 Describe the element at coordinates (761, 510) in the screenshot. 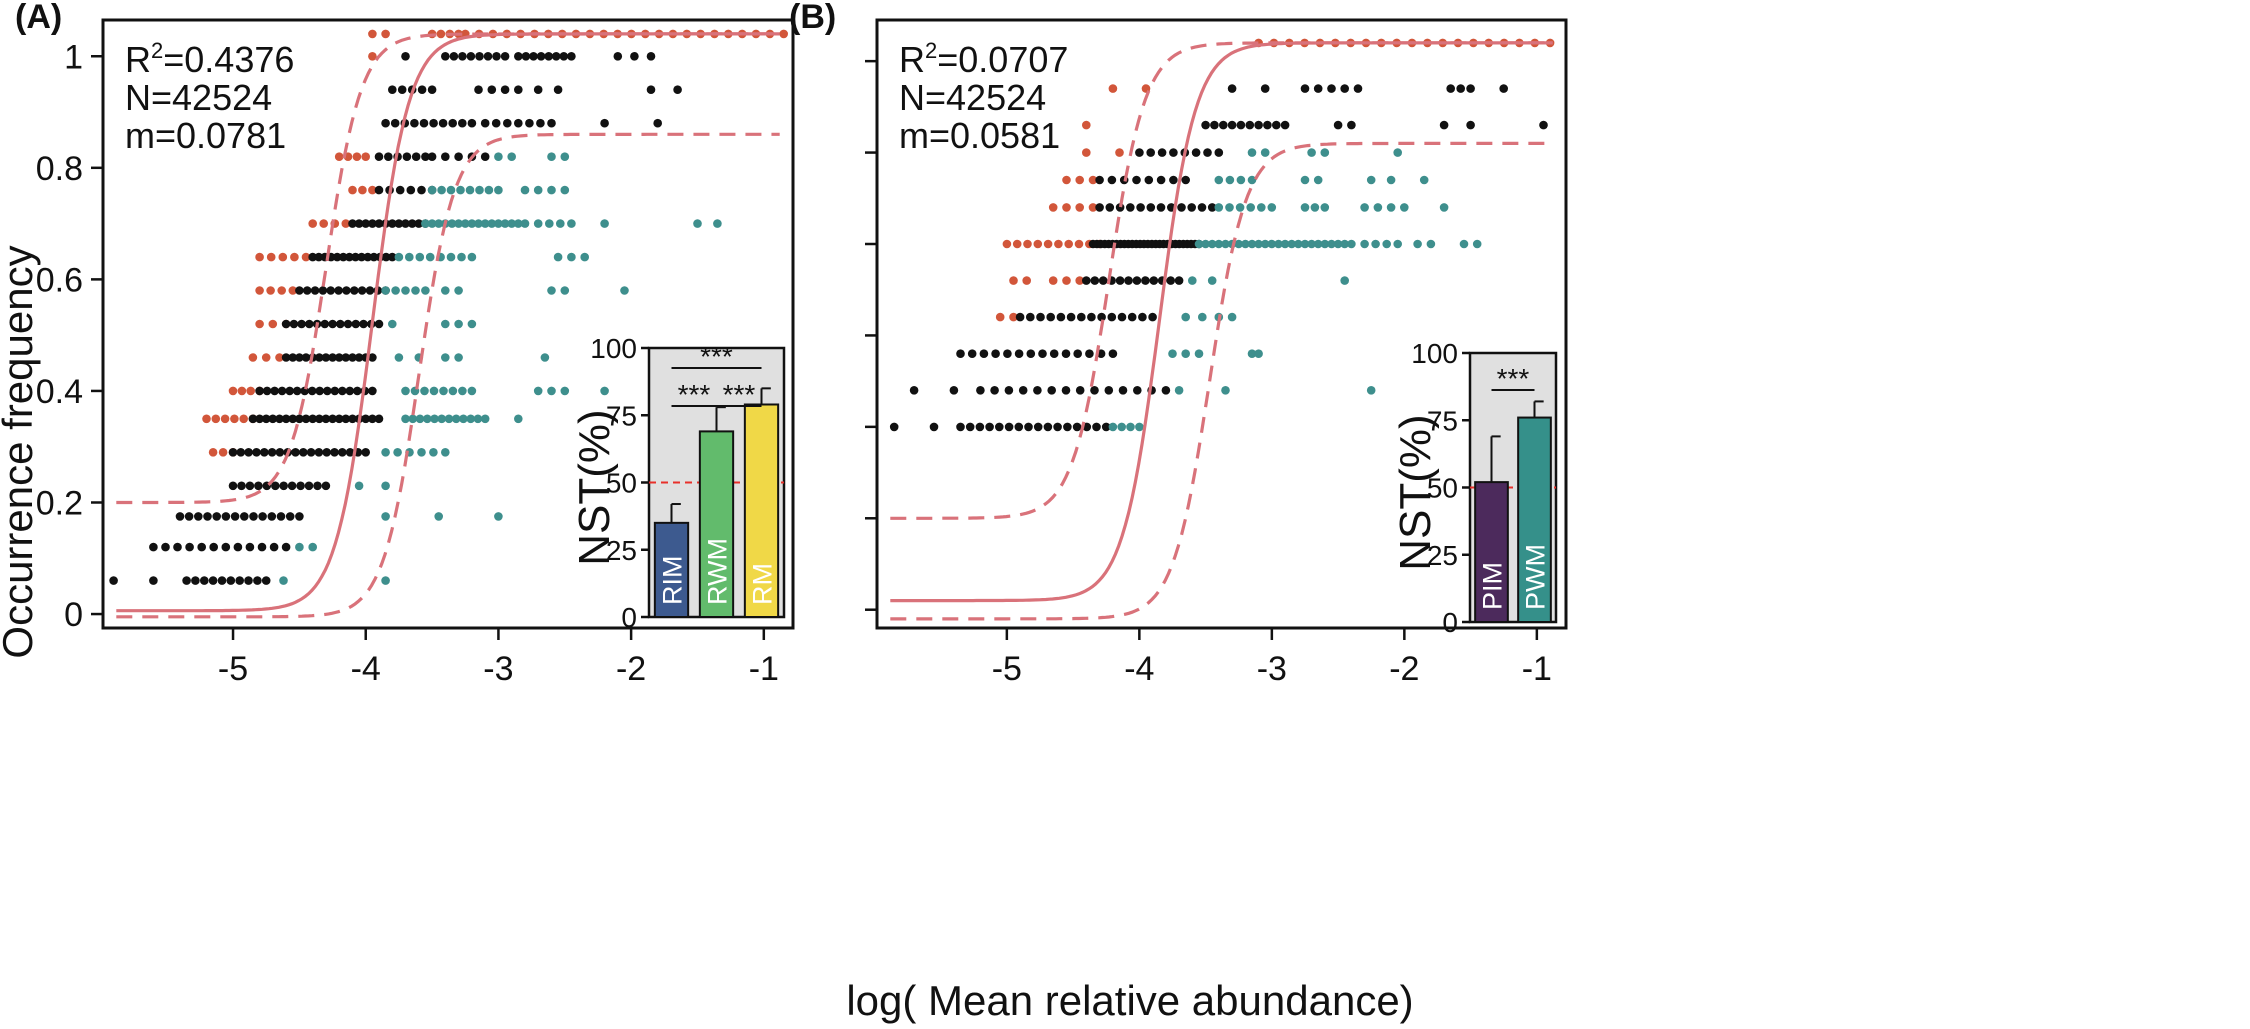

I see `bar` at that location.